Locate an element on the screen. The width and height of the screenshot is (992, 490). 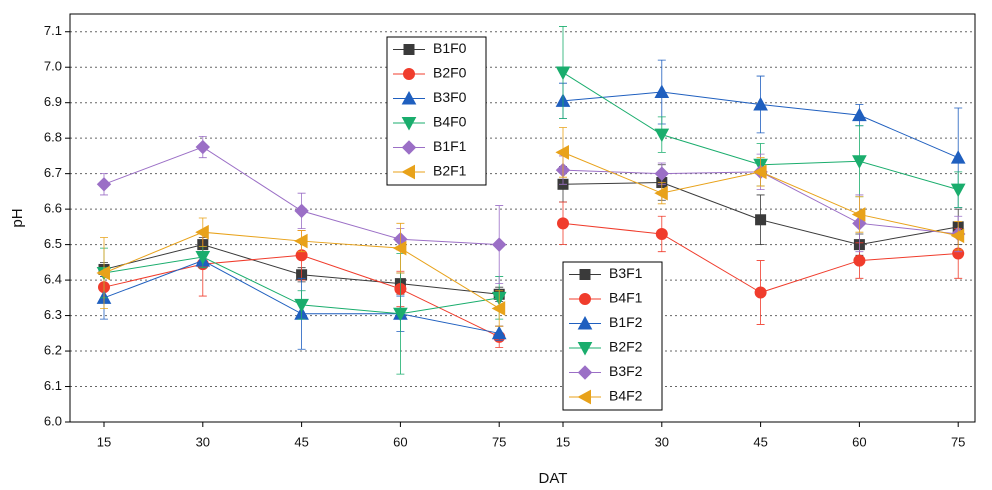
y-tick-label: 6.3 is located at coordinates (53, 314).